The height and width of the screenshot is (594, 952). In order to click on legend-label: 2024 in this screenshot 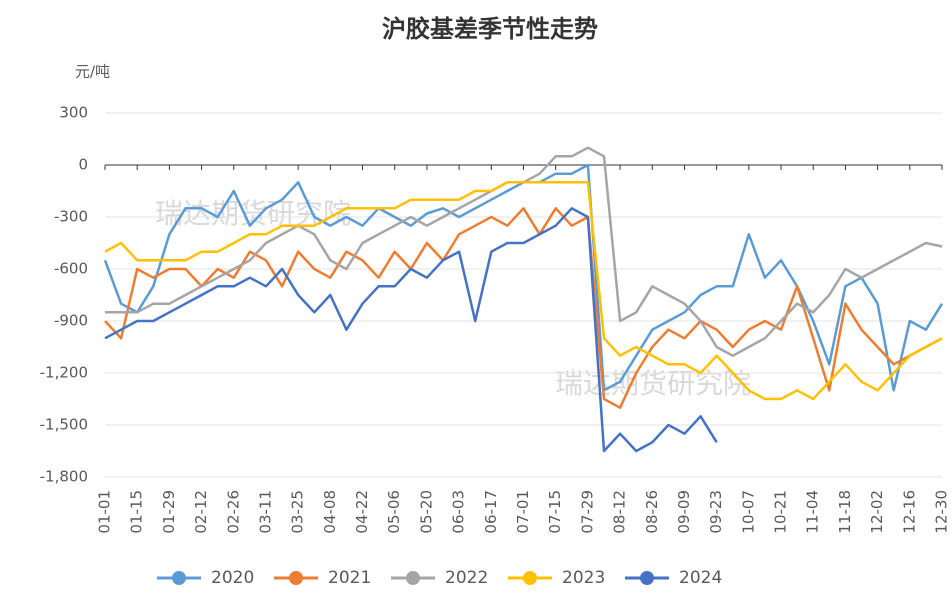, I will do `click(700, 578)`.